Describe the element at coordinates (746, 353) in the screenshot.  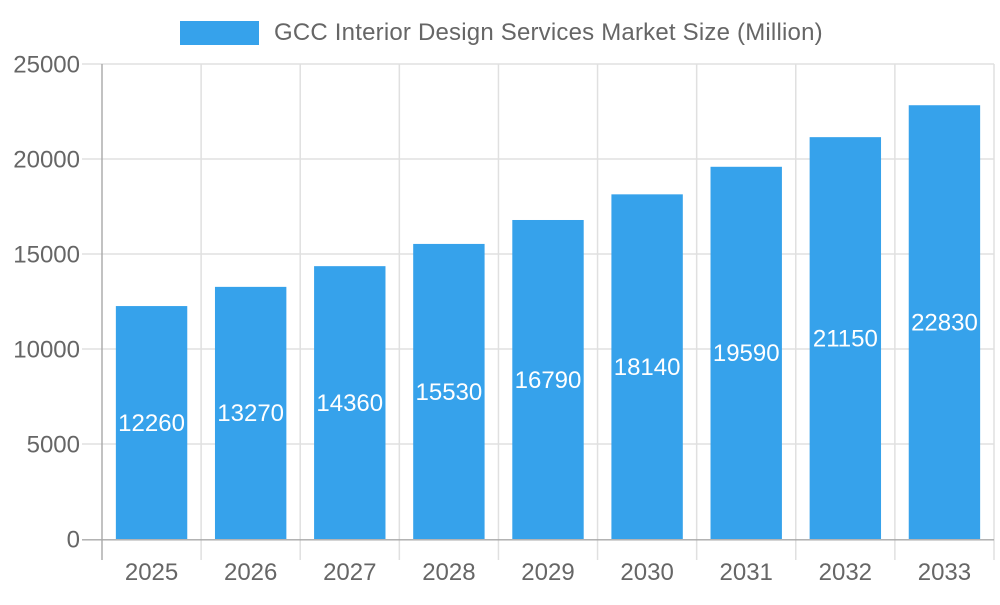
I see `svg-text: 19590` at that location.